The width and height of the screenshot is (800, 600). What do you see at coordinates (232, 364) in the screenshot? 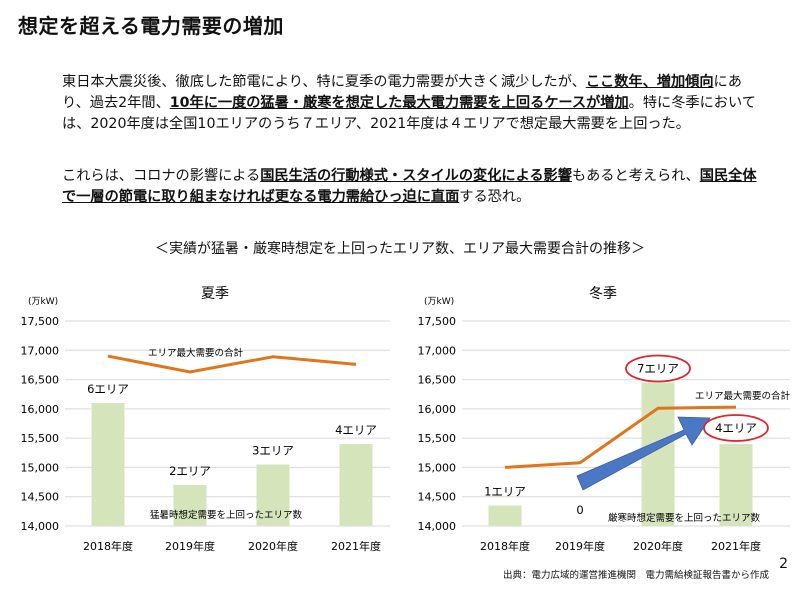
I see `chart-0-demand-line` at bounding box center [232, 364].